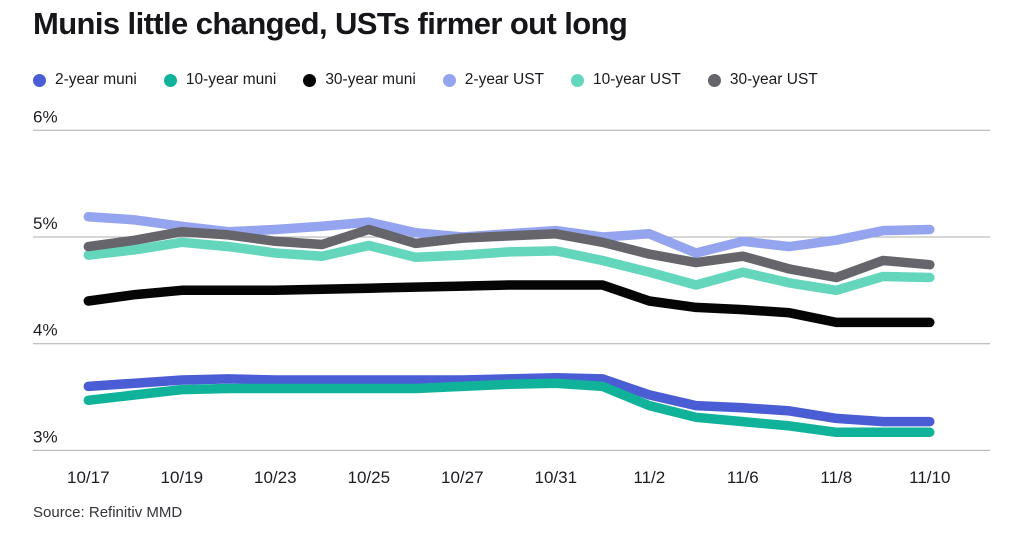  What do you see at coordinates (929, 477) in the screenshot?
I see `x-tick-label: 11/10` at bounding box center [929, 477].